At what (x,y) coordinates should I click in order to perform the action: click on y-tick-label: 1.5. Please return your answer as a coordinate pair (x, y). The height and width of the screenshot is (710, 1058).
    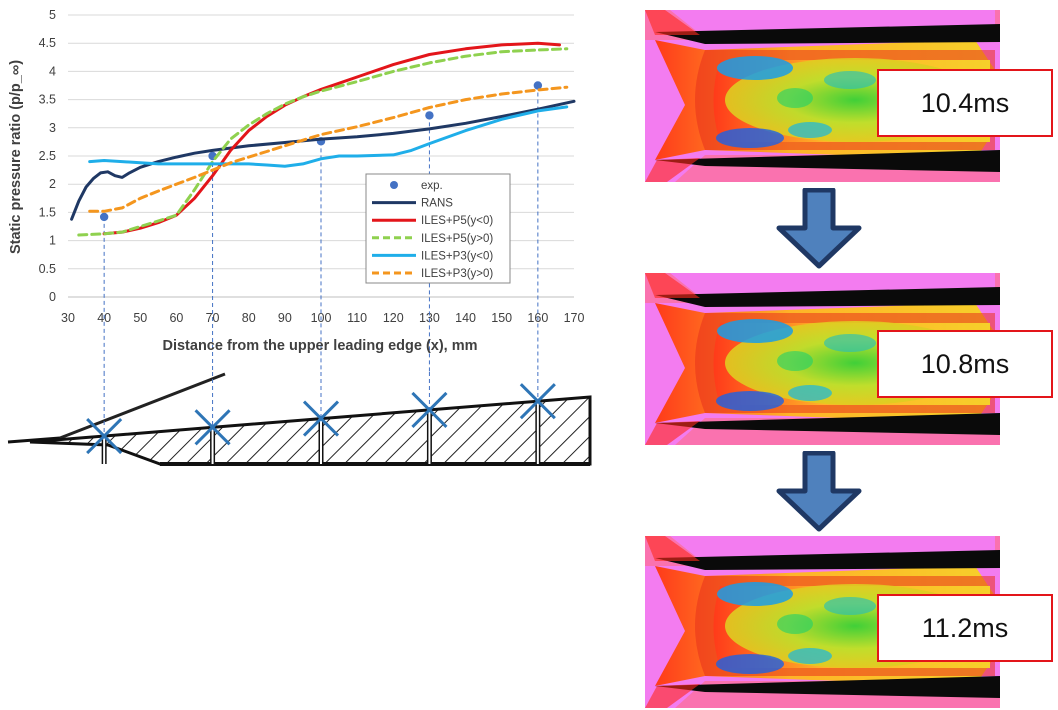
    Looking at the image, I should click on (47, 212).